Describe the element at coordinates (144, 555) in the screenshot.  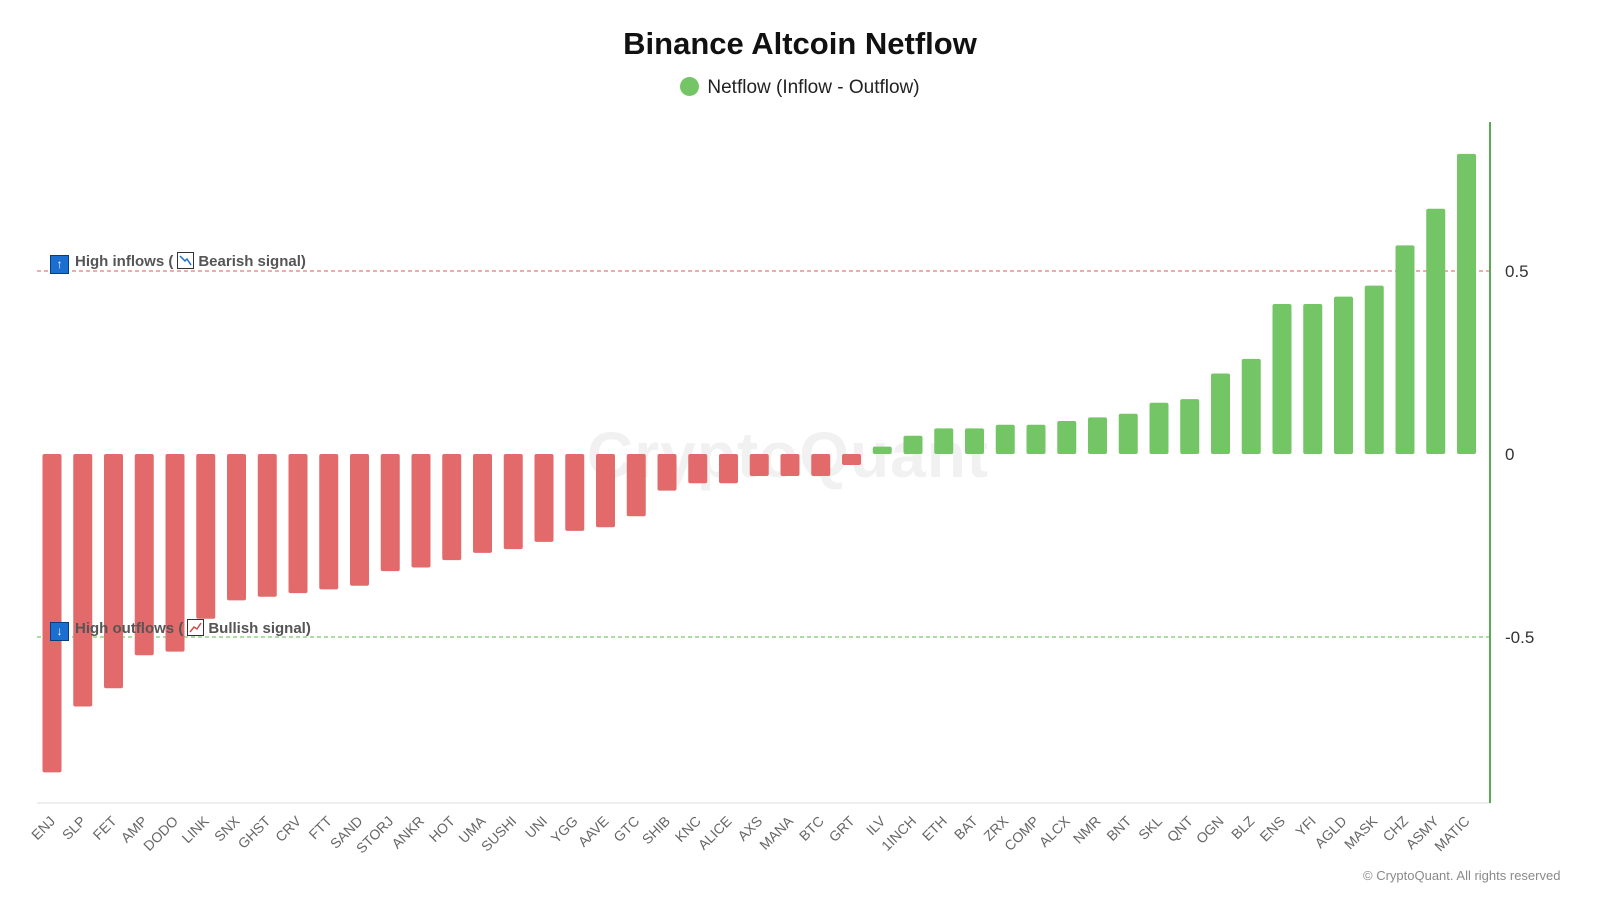
I see `bar-amp` at that location.